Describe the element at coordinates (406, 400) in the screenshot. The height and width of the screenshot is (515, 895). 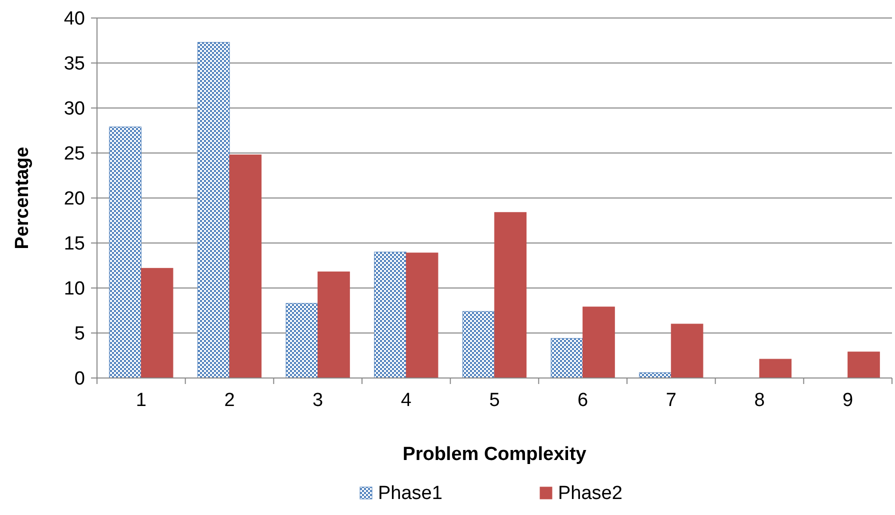
I see `x-tick-label: 4` at that location.